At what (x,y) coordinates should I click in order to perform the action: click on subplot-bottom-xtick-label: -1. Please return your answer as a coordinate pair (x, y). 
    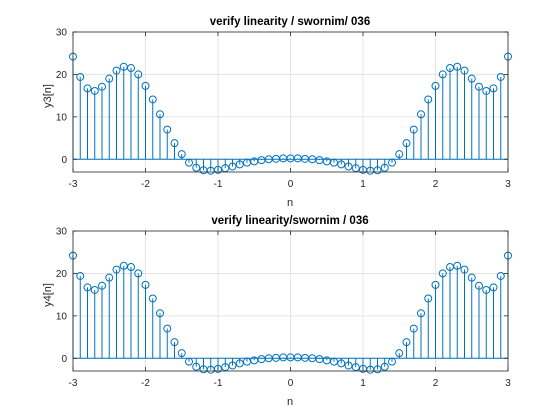
    Looking at the image, I should click on (218, 383).